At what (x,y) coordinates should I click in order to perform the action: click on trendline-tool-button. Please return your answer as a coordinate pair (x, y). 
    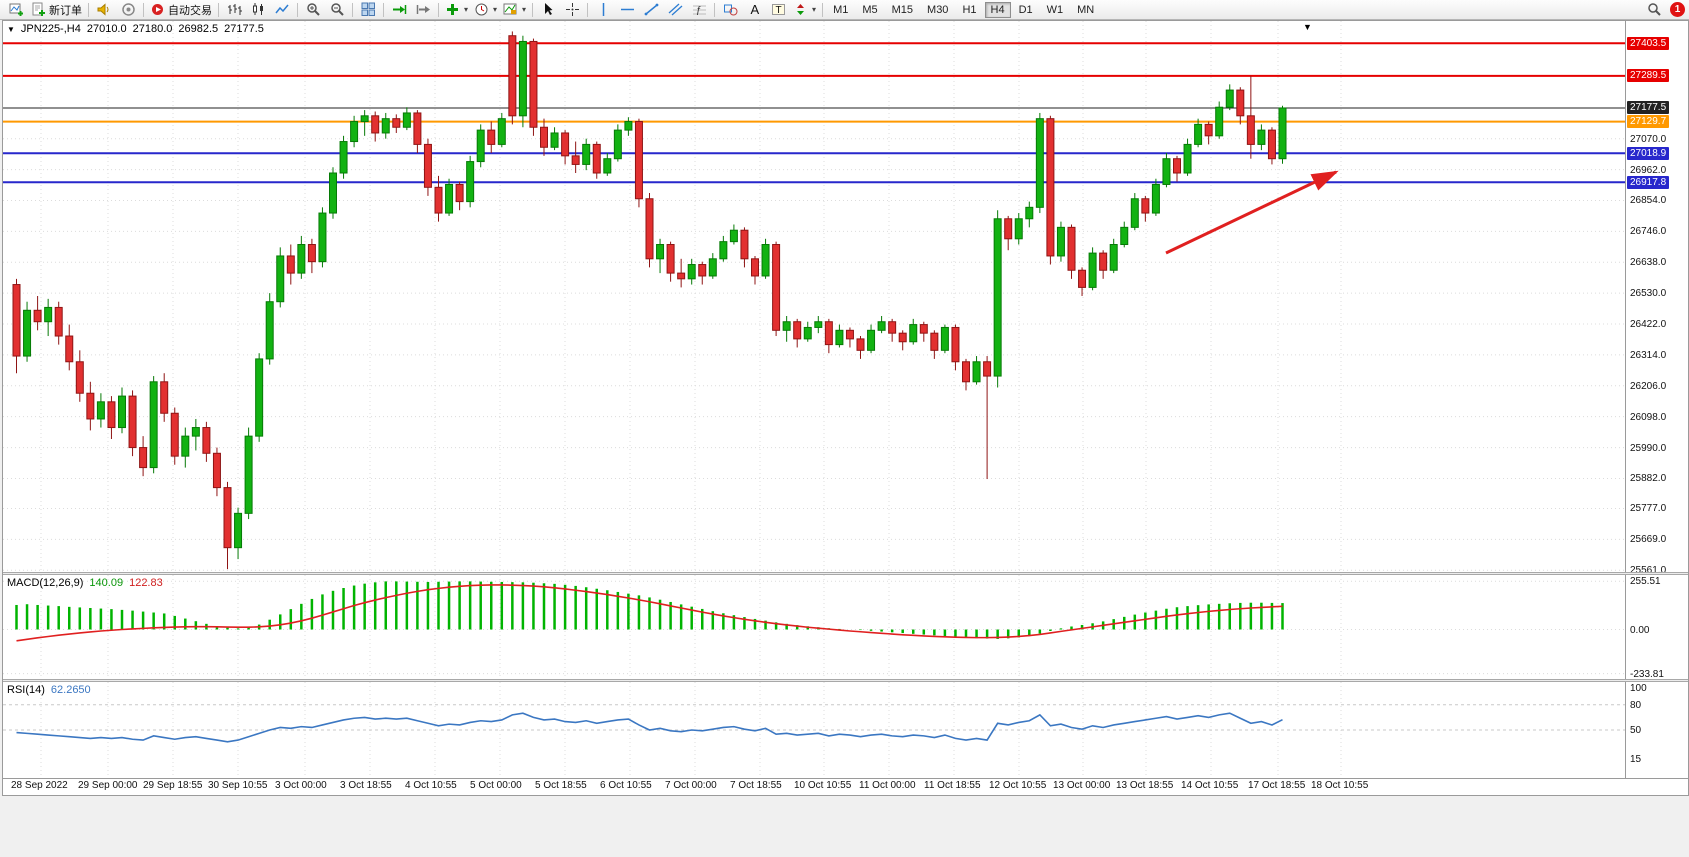
    Looking at the image, I should click on (651, 10).